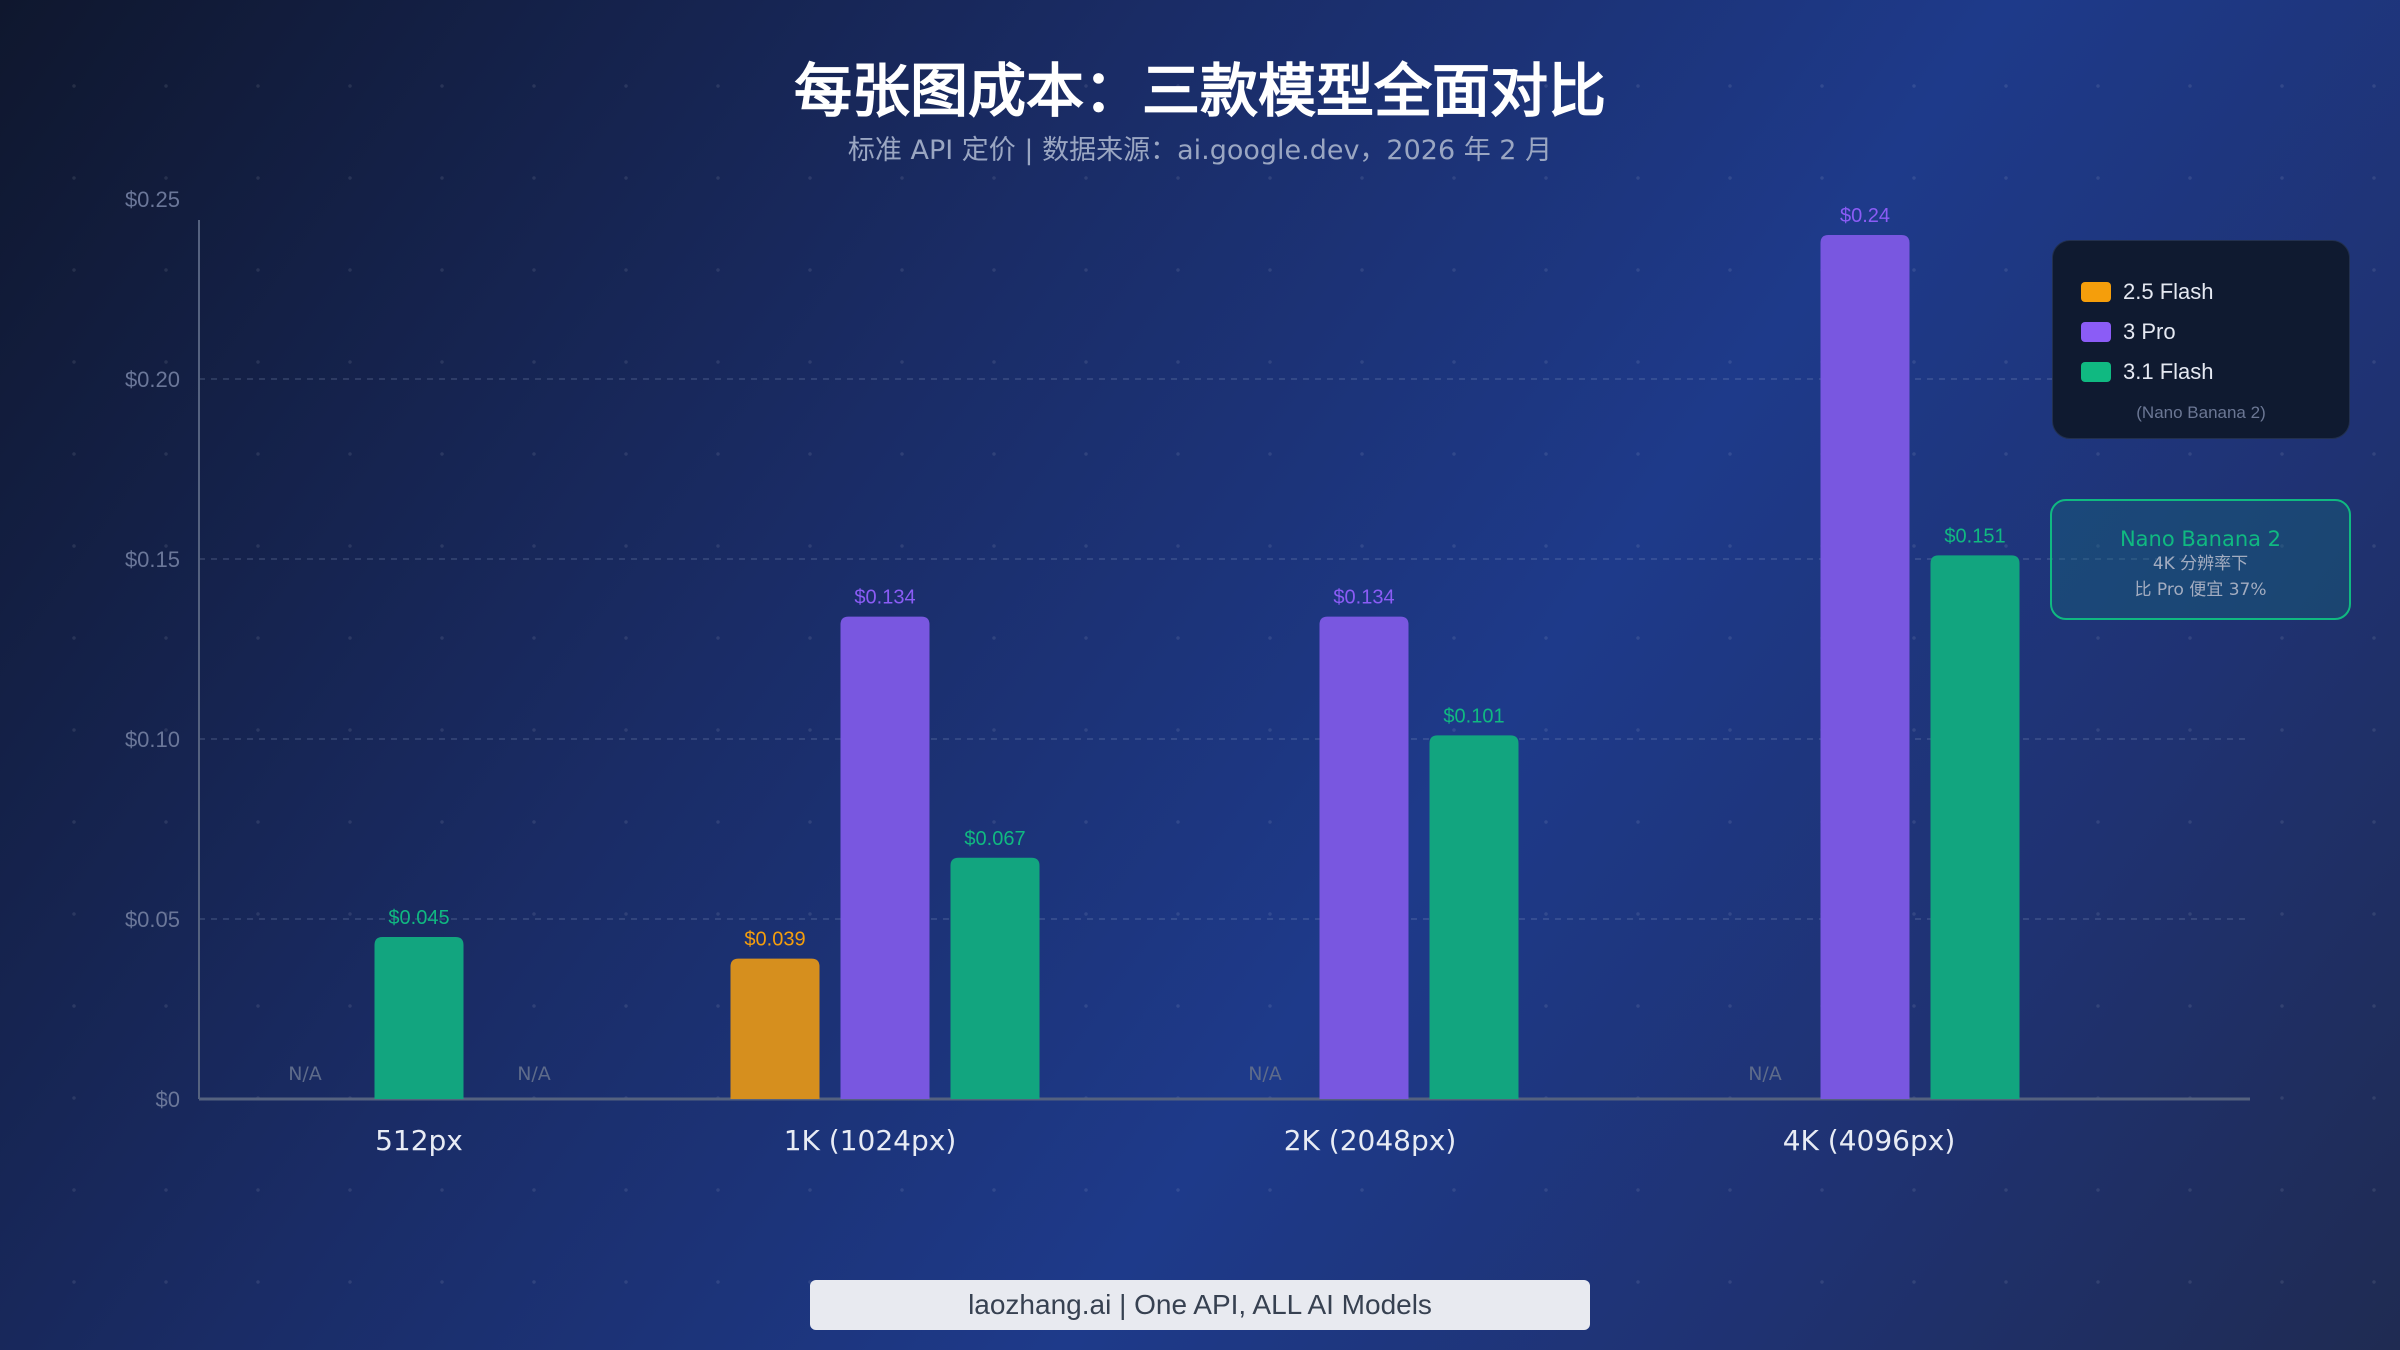  What do you see at coordinates (2200, 539) in the screenshot?
I see `callout-title: Nano Banana 2` at bounding box center [2200, 539].